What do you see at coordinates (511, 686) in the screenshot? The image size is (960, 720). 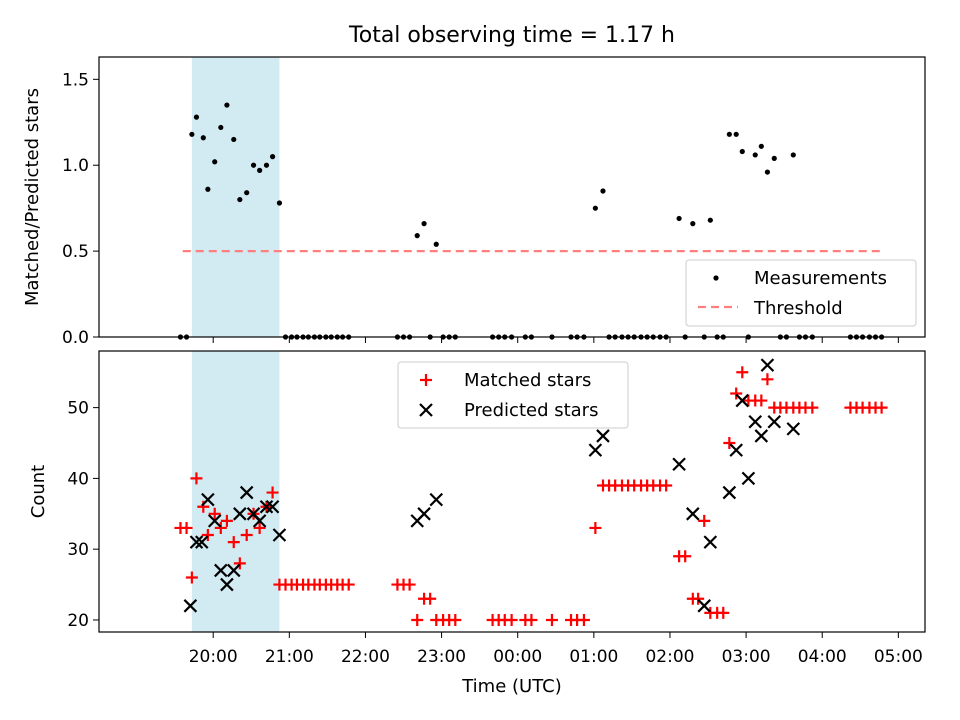 I see `x-axis-label: Time (UTC)` at bounding box center [511, 686].